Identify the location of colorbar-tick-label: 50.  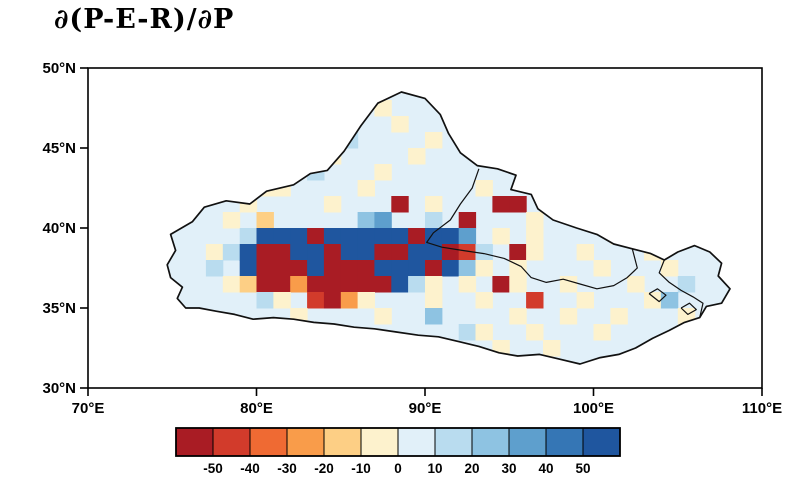
(582, 468).